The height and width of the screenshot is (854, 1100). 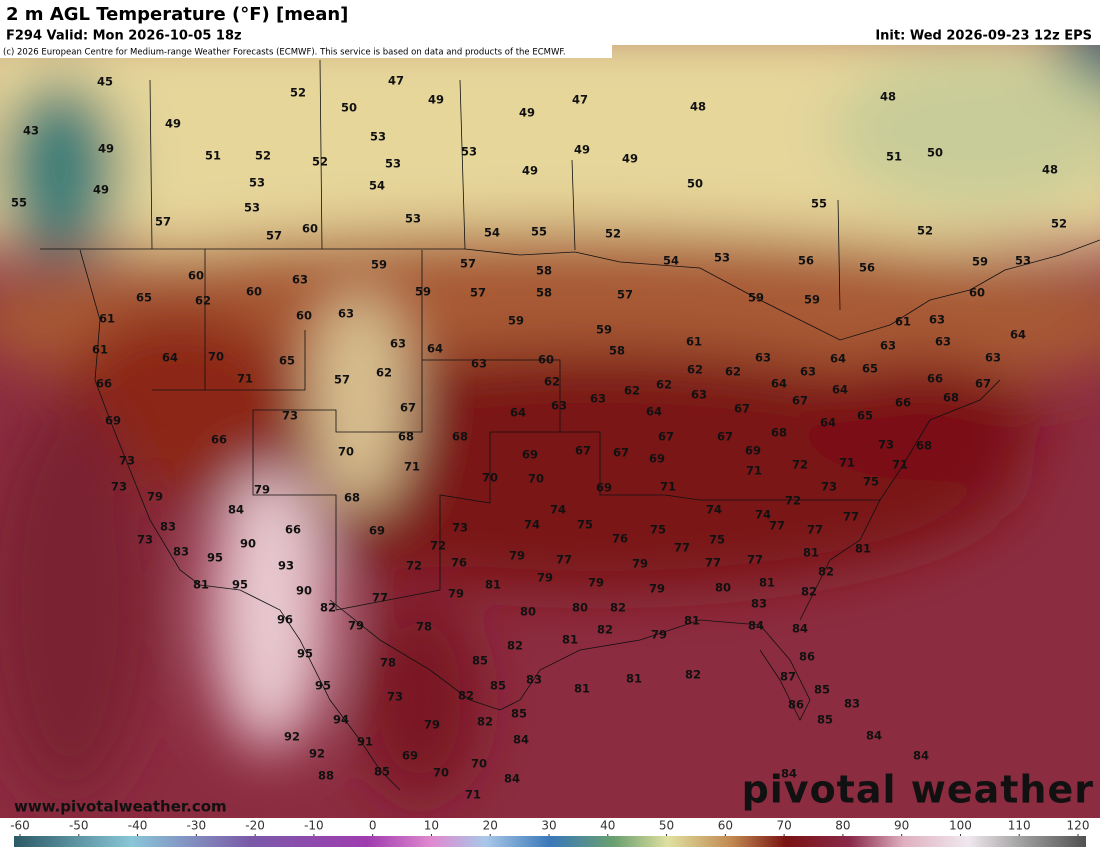 I want to click on colorbar-tick-label: 10, so click(x=431, y=826).